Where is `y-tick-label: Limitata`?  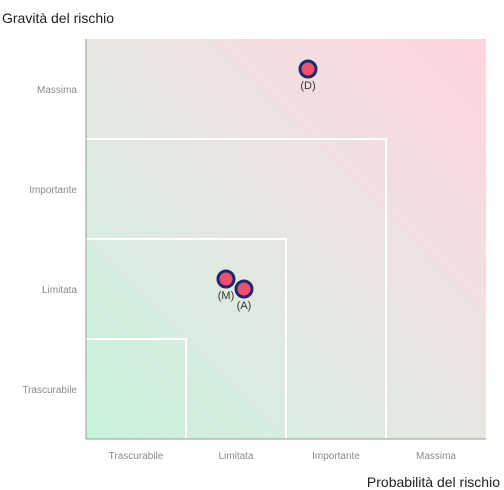 y-tick-label: Limitata is located at coordinates (59, 290).